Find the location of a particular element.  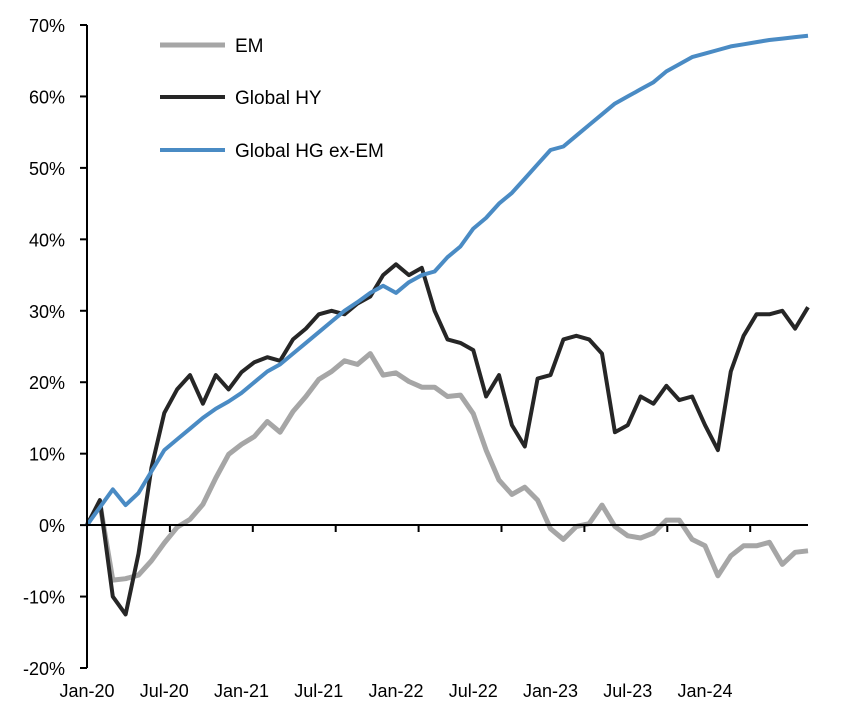

y-tick-label: 30% is located at coordinates (47, 312).